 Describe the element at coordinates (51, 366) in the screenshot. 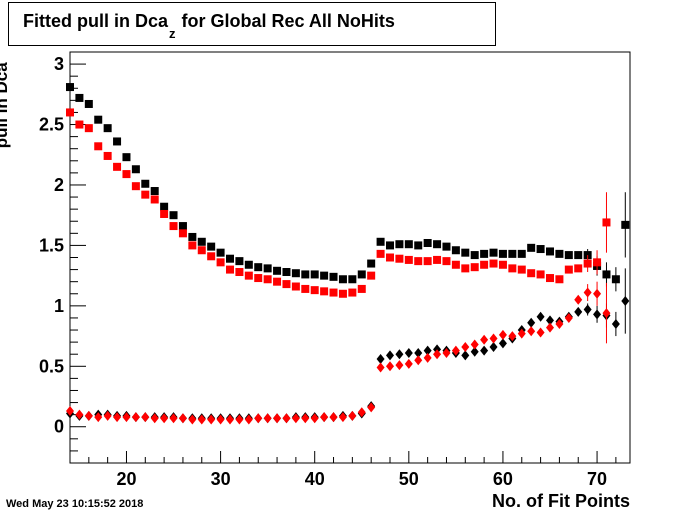

I see `y-tick-label: 0.5` at that location.